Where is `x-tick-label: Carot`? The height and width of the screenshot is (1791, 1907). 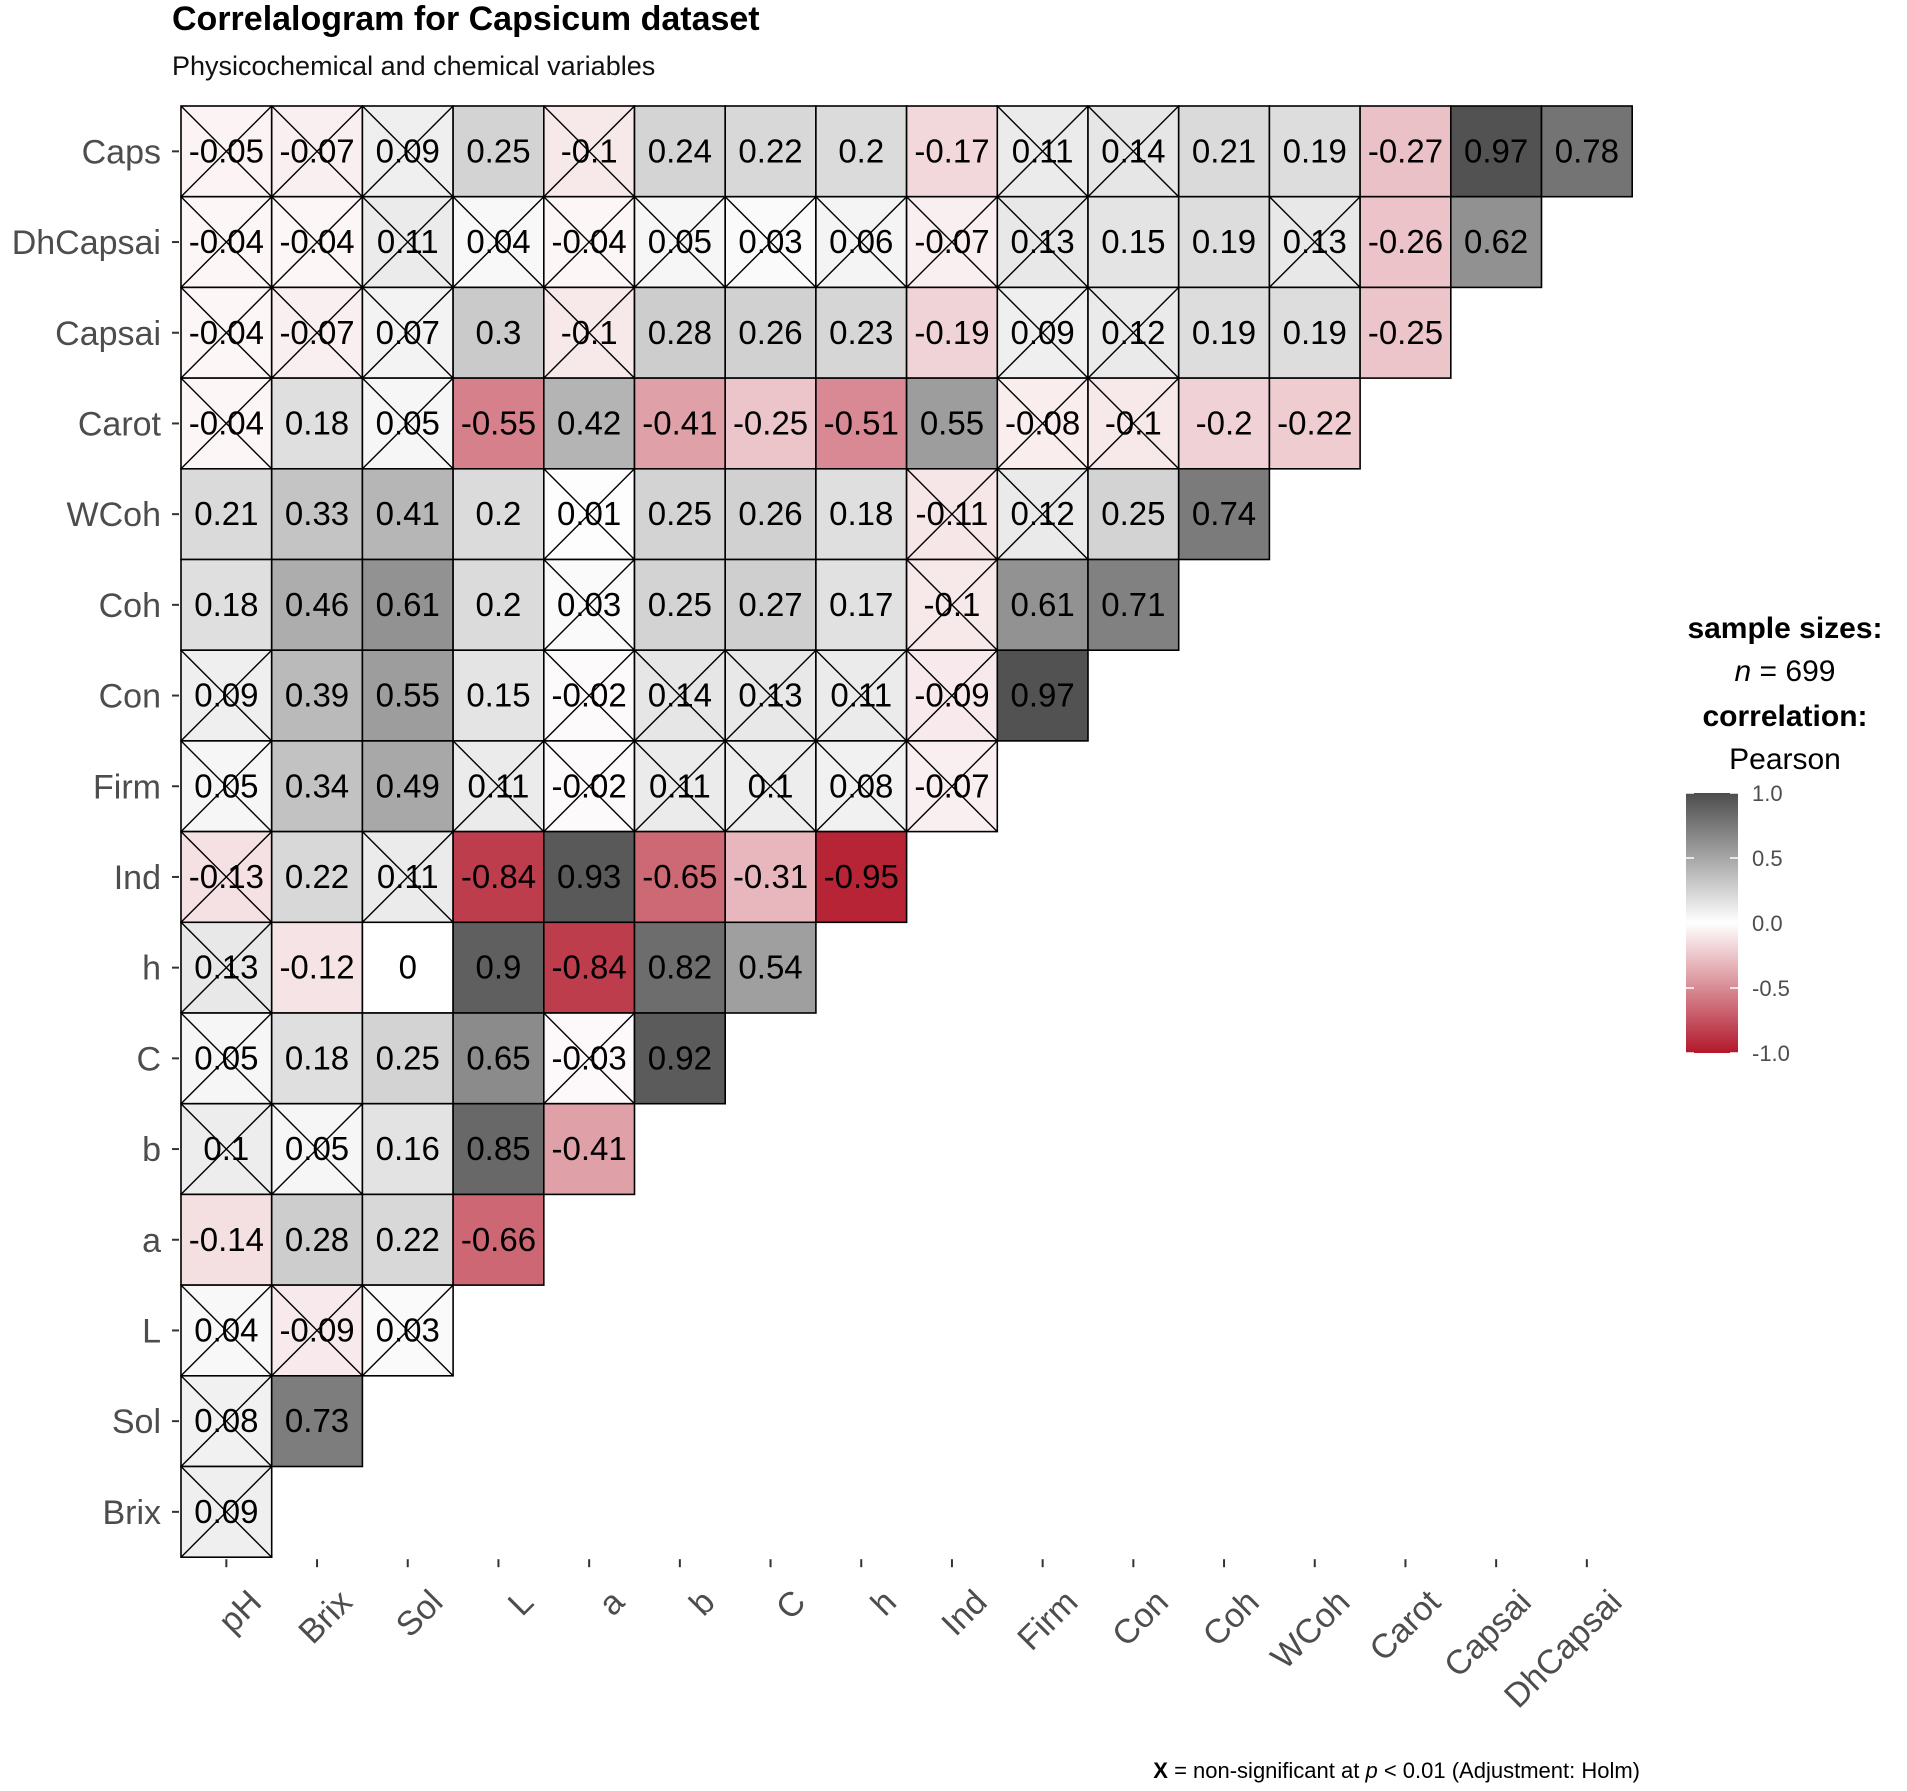 x-tick-label: Carot is located at coordinates (1405, 1626).